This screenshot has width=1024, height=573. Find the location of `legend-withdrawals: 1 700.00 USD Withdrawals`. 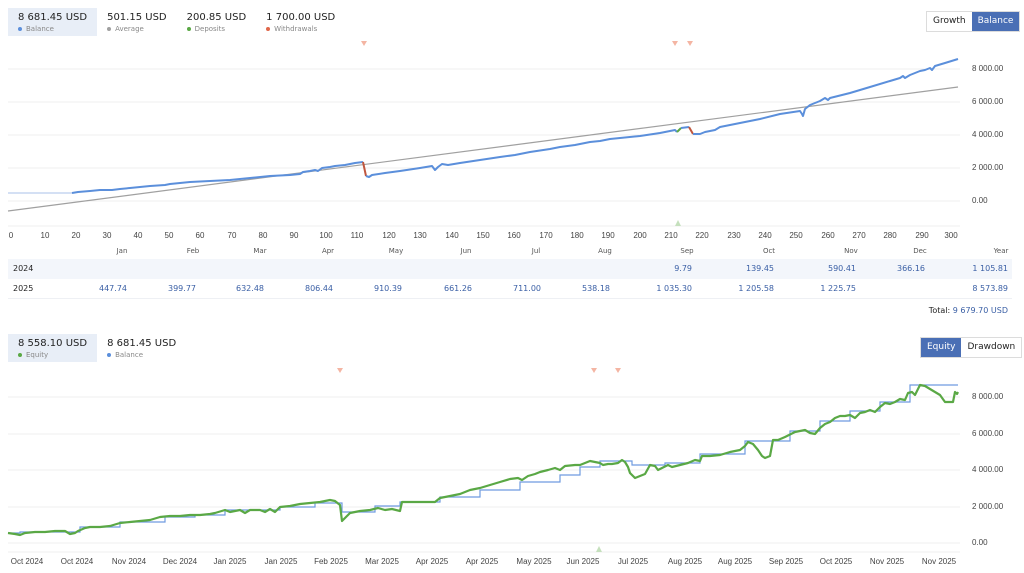

legend-withdrawals: 1 700.00 USD Withdrawals is located at coordinates (300, 22).